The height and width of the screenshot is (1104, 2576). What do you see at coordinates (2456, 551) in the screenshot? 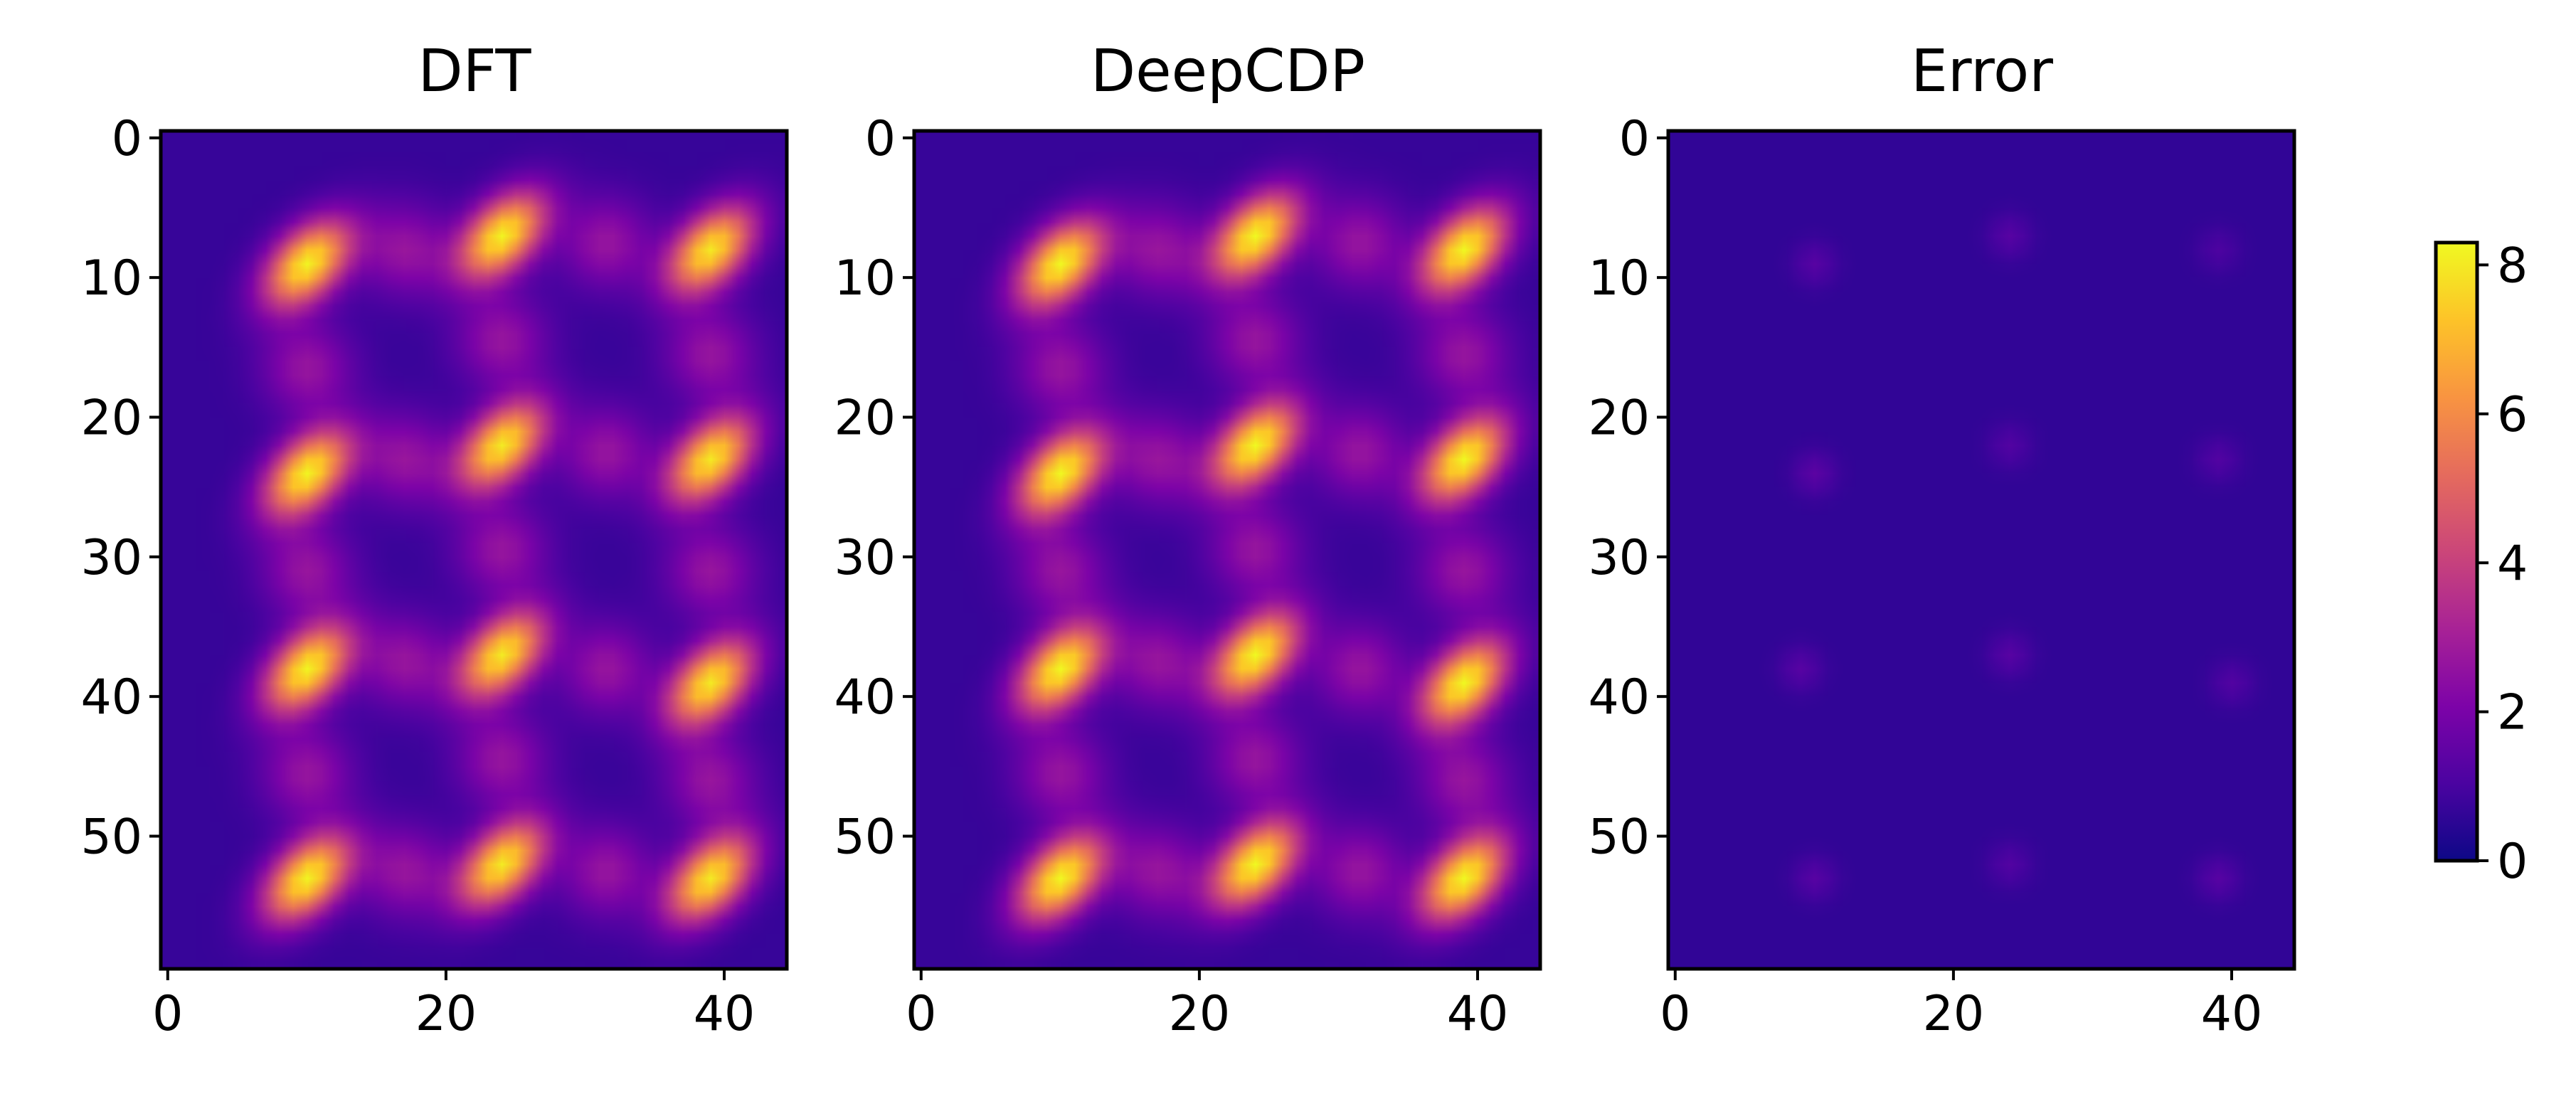
I see `colorbar-gradient` at bounding box center [2456, 551].